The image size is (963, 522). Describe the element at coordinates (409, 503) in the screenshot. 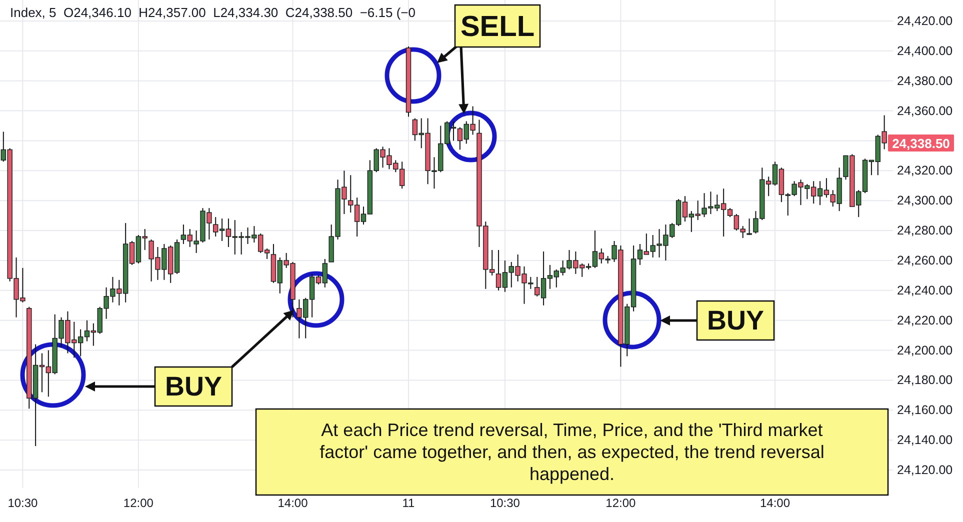

I see `x-tick-label: 11` at that location.